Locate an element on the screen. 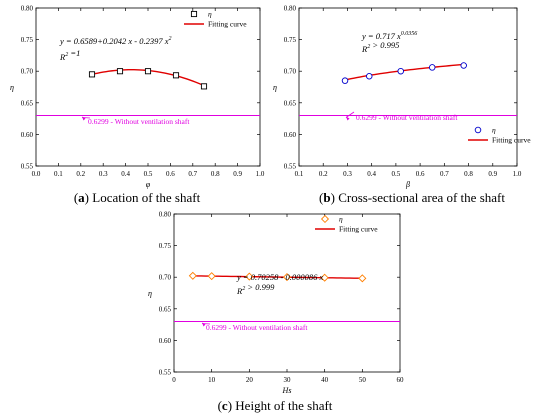  x-axis-label: Hs is located at coordinates (287, 390).